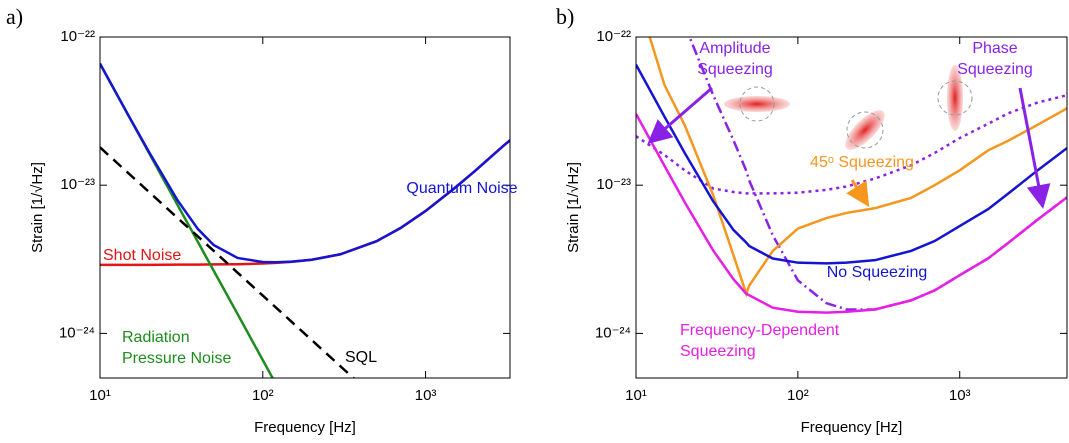 This screenshot has width=1069, height=443. I want to click on series-label: Shot Noise, so click(142, 255).